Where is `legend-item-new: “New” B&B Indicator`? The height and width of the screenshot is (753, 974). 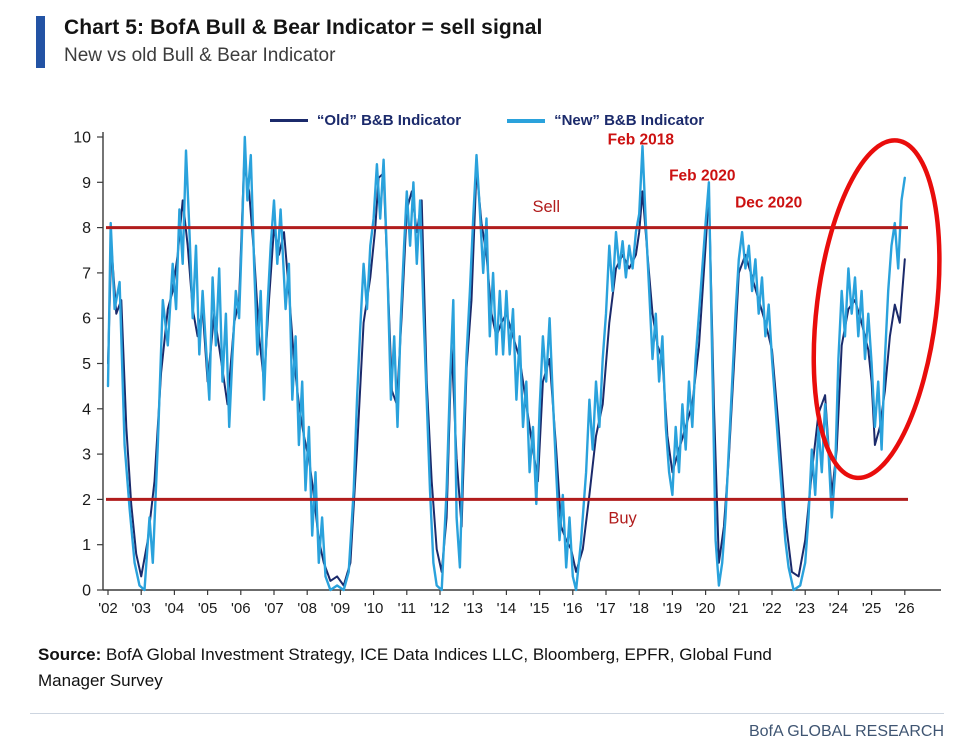
legend-item-new: “New” B&B Indicator is located at coordinates (605, 120).